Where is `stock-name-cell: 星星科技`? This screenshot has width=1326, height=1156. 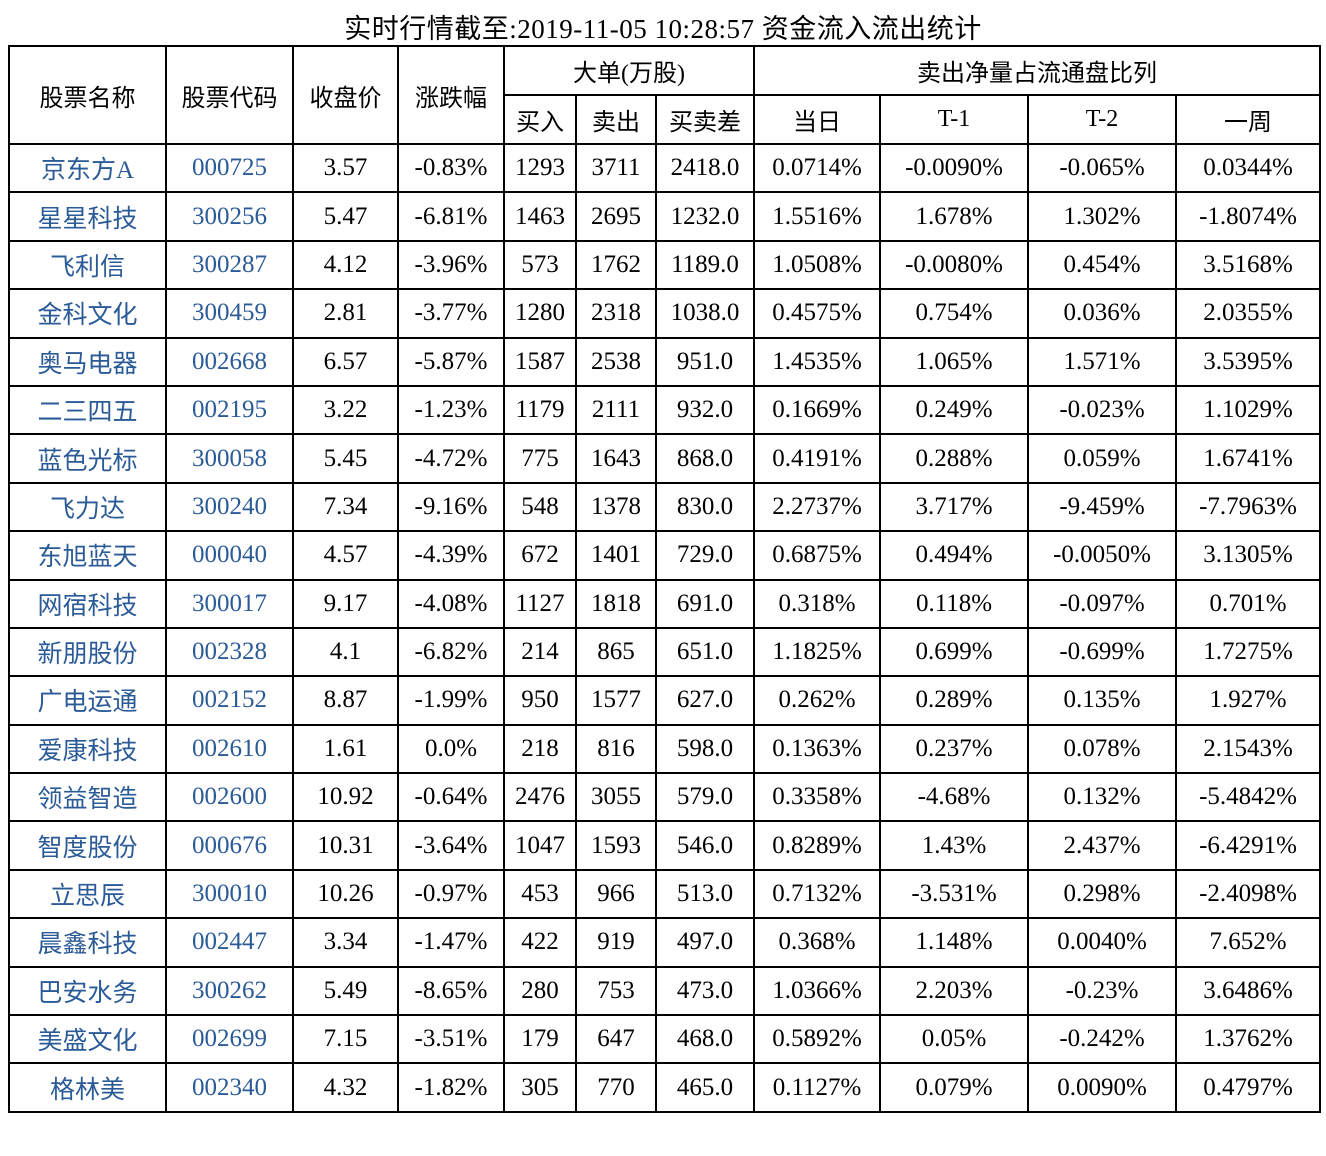
stock-name-cell: 星星科技 is located at coordinates (87, 216).